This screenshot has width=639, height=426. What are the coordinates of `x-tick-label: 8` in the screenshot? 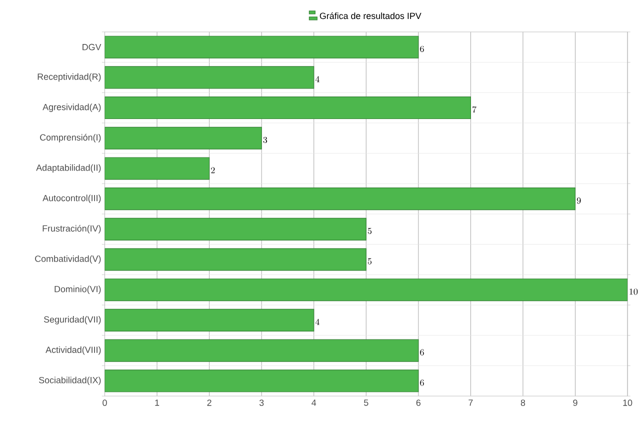 It's located at (523, 403).